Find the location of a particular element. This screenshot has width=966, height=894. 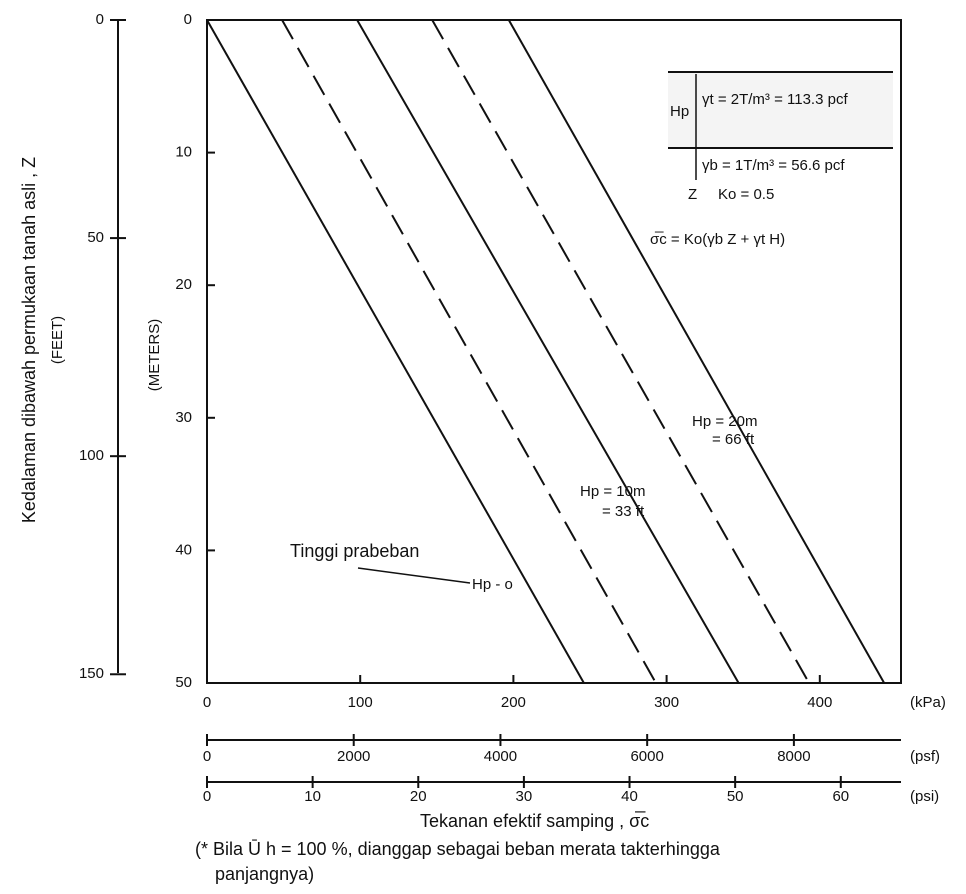

x-unit: (kPa) is located at coordinates (928, 702).